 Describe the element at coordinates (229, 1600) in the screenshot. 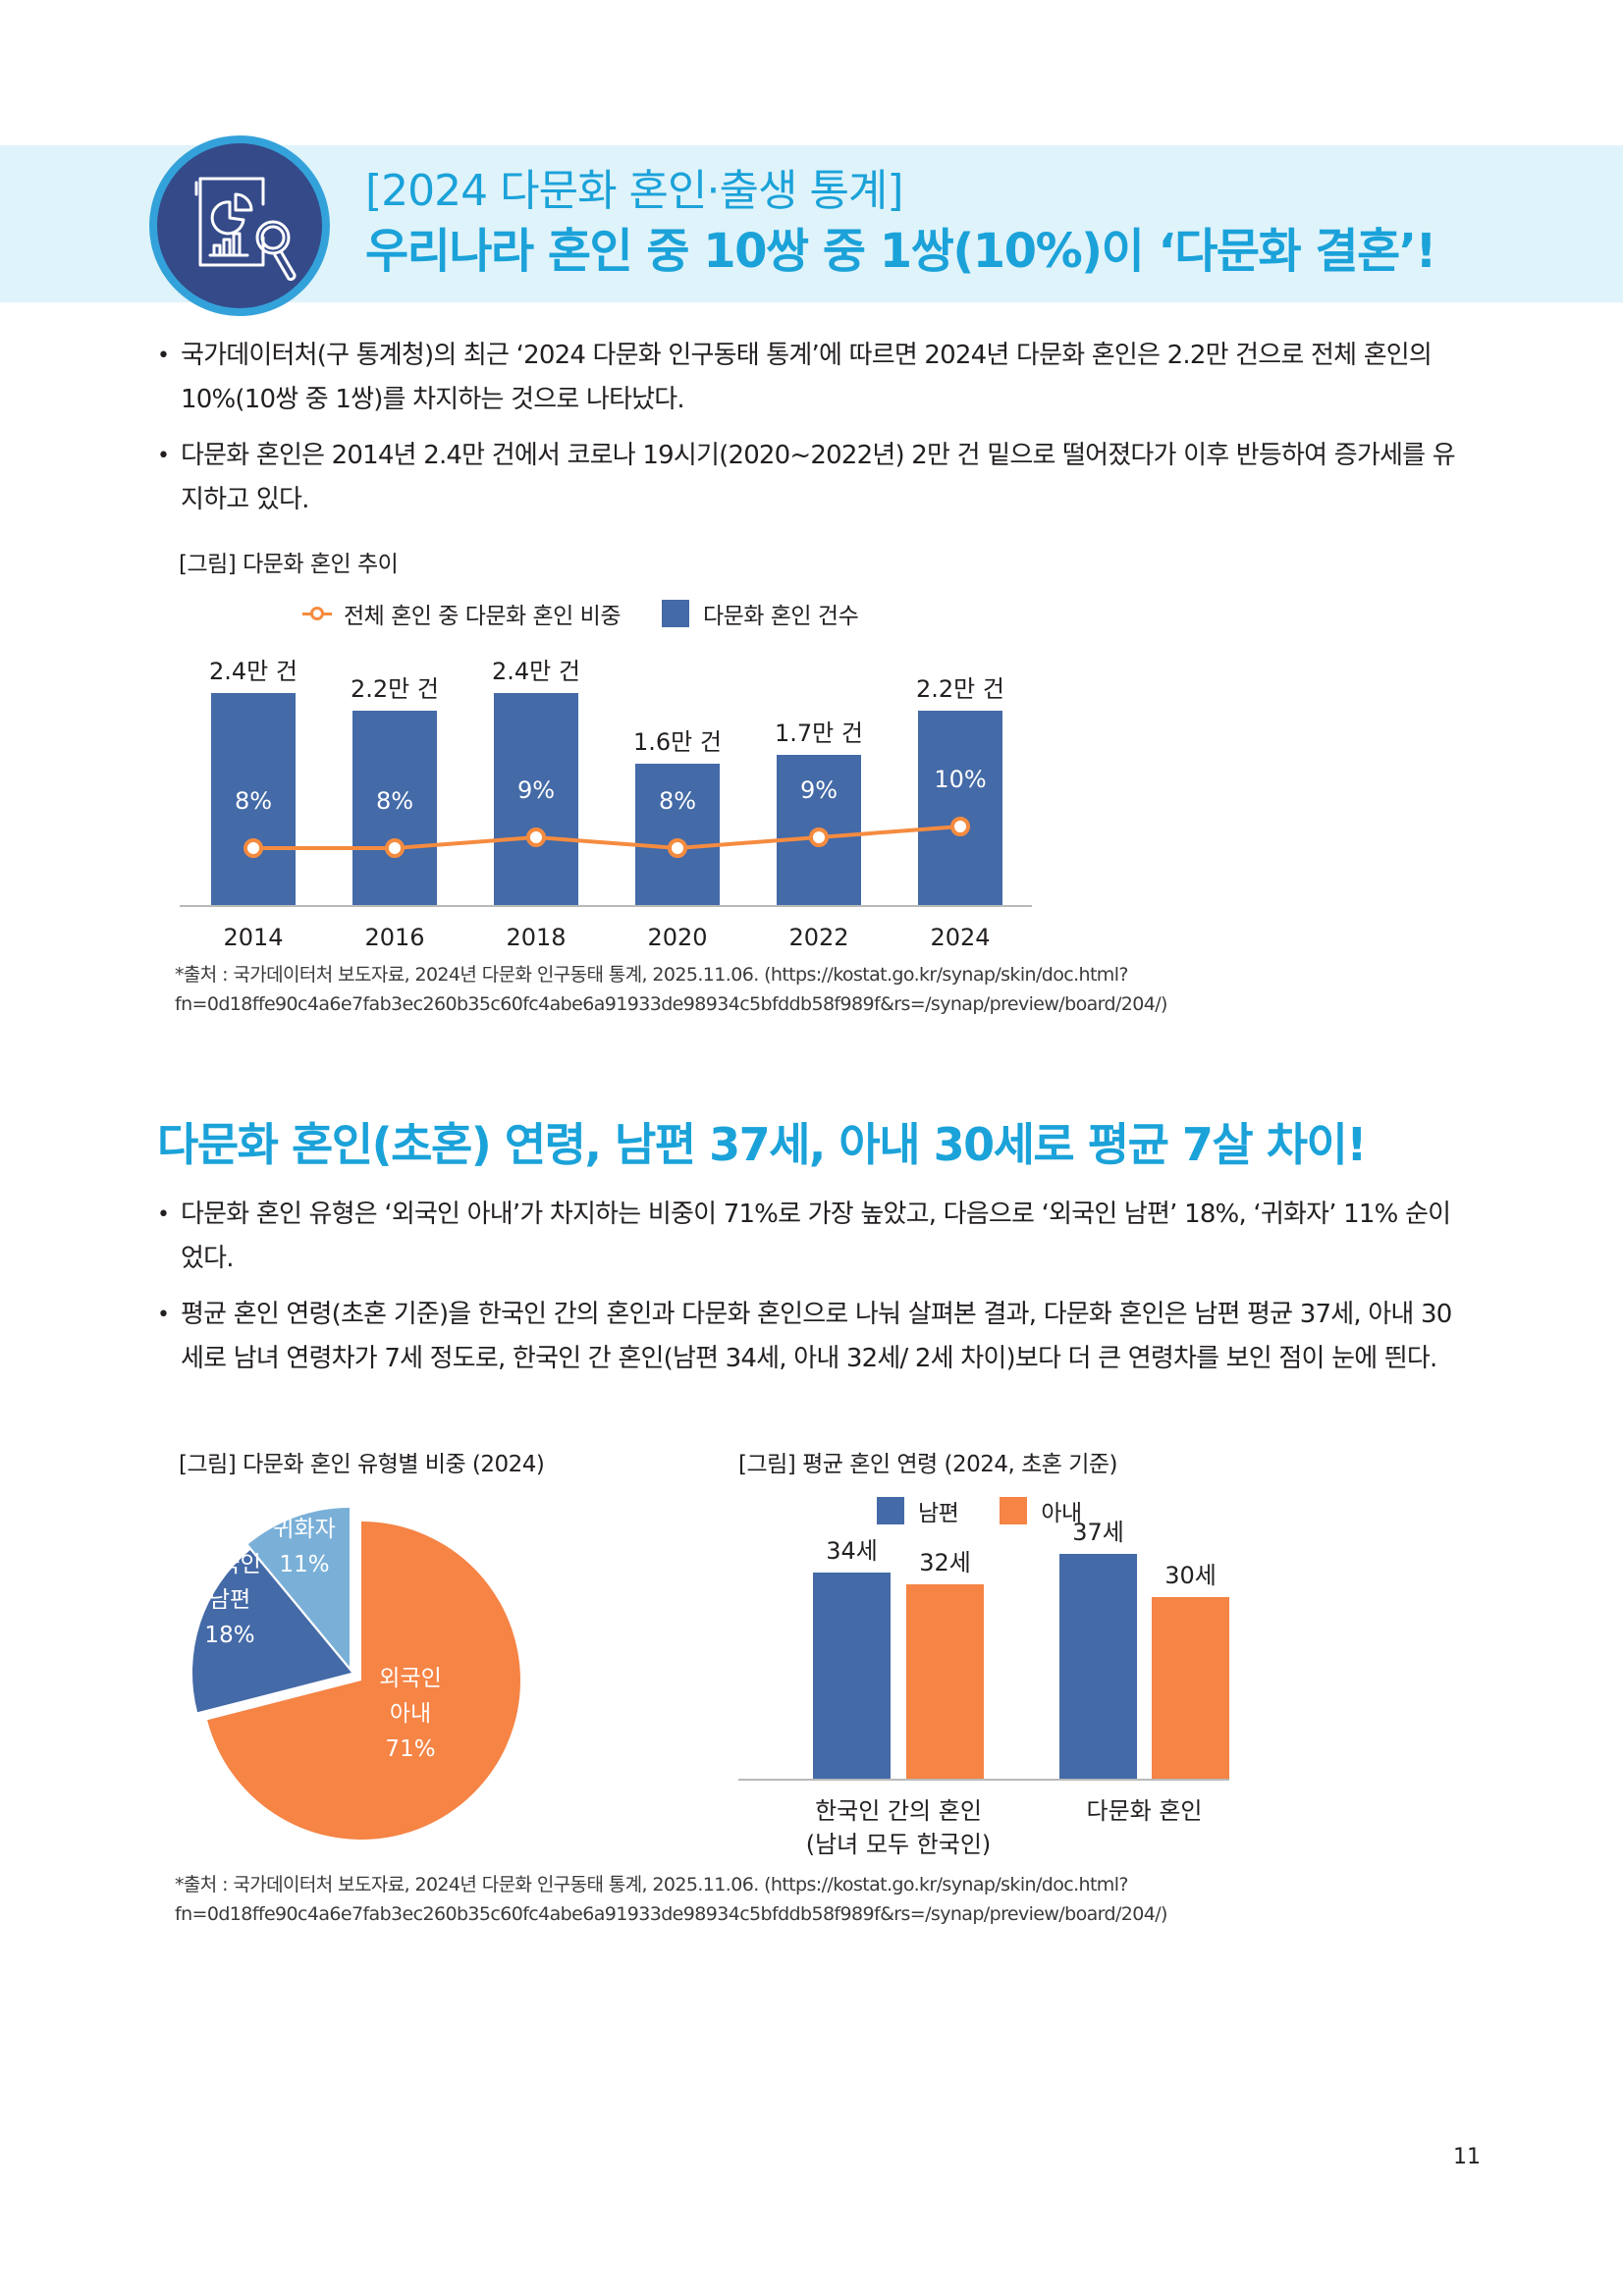

I see `pie-slice-label: 외국인 남편 18%` at that location.